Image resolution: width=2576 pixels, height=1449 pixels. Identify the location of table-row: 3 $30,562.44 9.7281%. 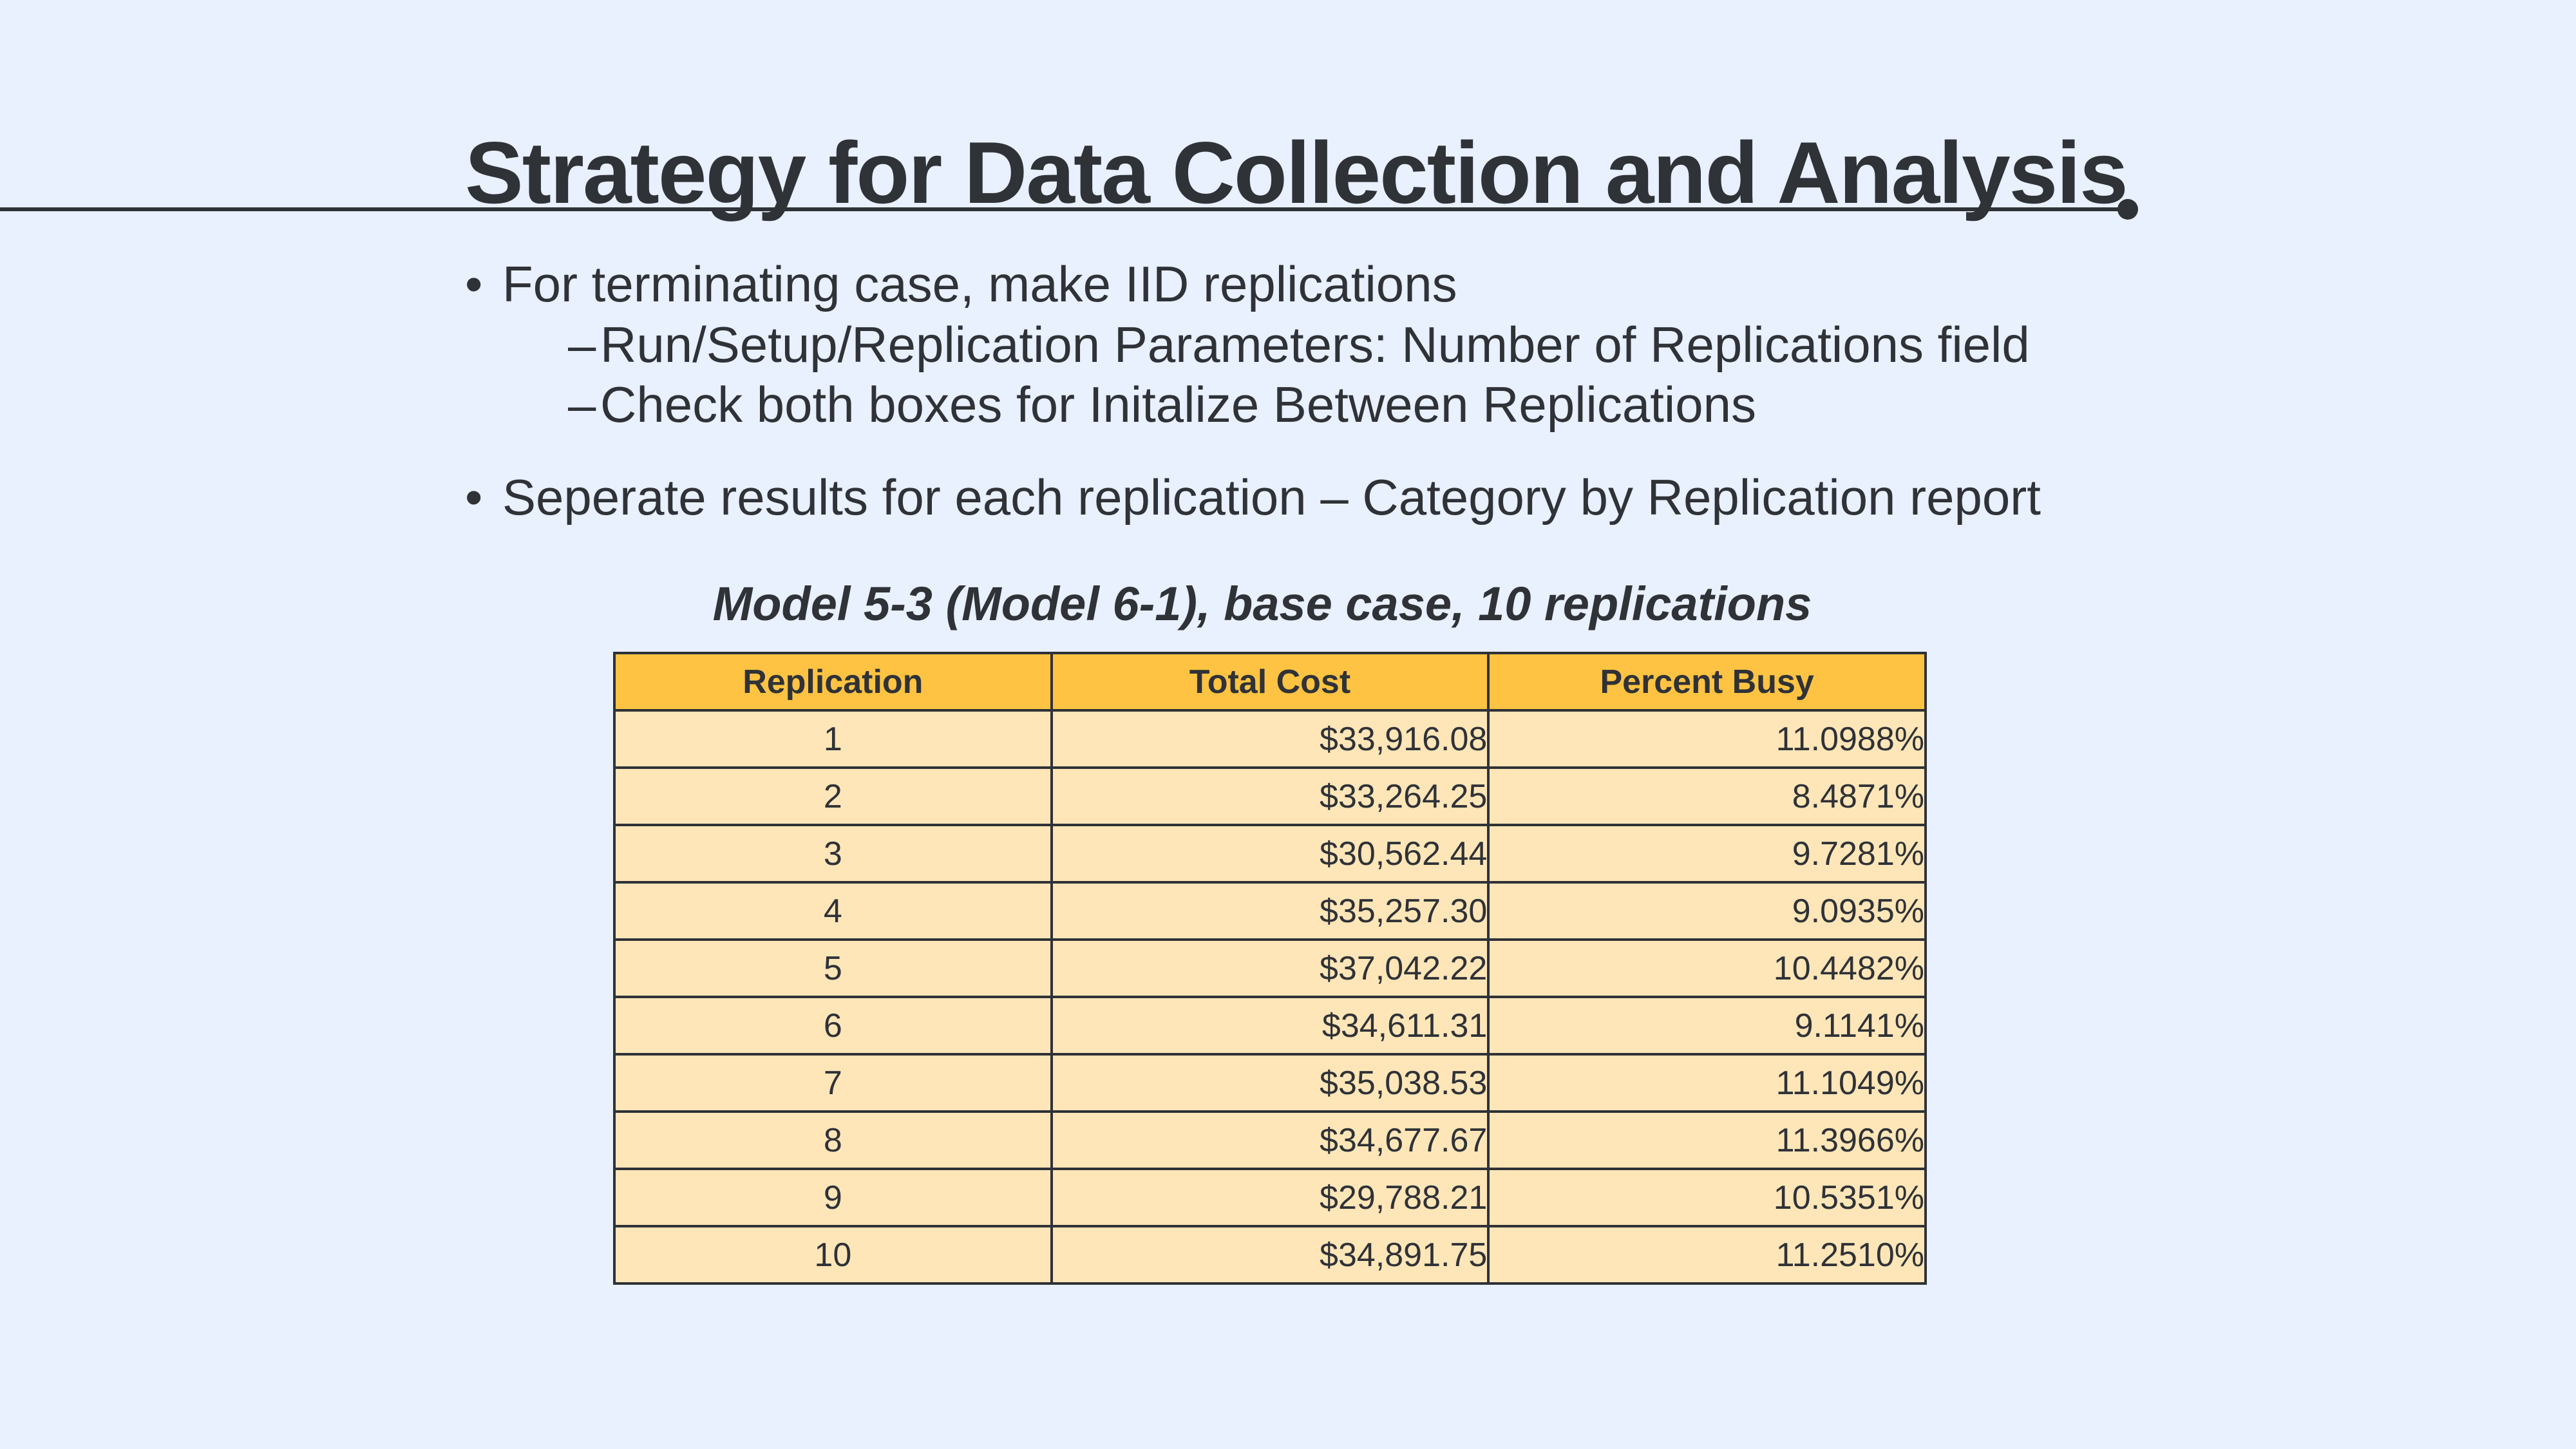
(1270, 854).